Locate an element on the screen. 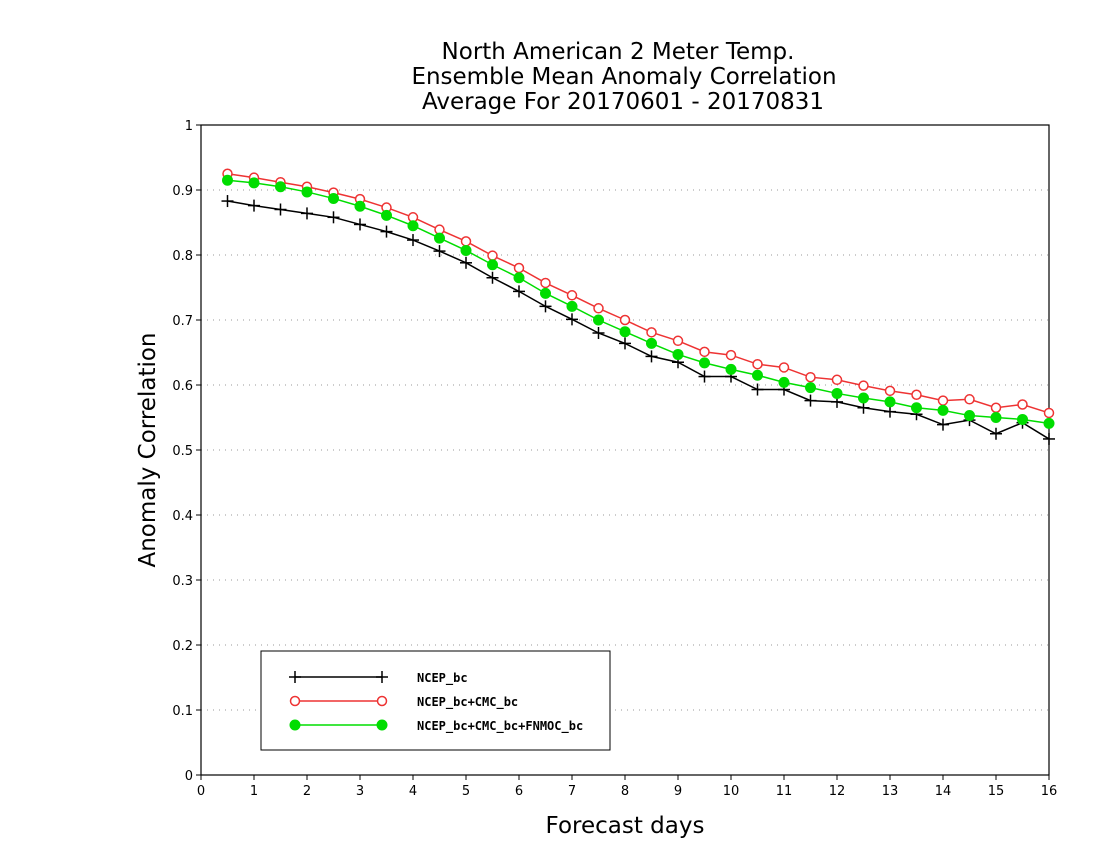 This screenshot has height=850, width=1100. y-tick-label: 0.9 is located at coordinates (182, 191).